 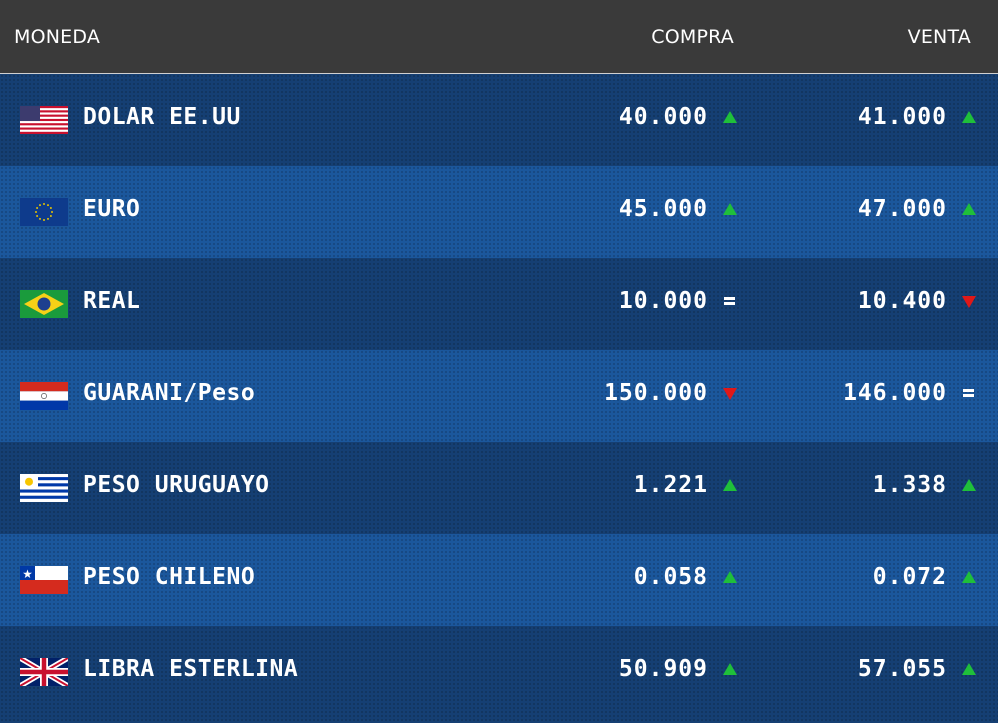 What do you see at coordinates (162, 117) in the screenshot?
I see `currency-name: DOLAR EE.UU` at bounding box center [162, 117].